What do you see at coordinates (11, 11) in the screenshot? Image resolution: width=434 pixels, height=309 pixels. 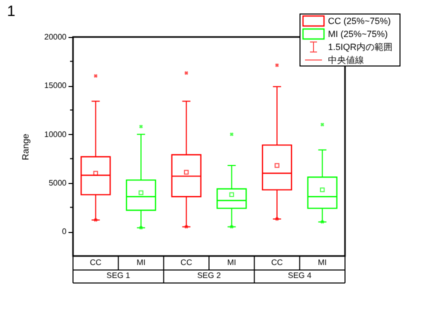 I see `text: 1` at bounding box center [11, 11].